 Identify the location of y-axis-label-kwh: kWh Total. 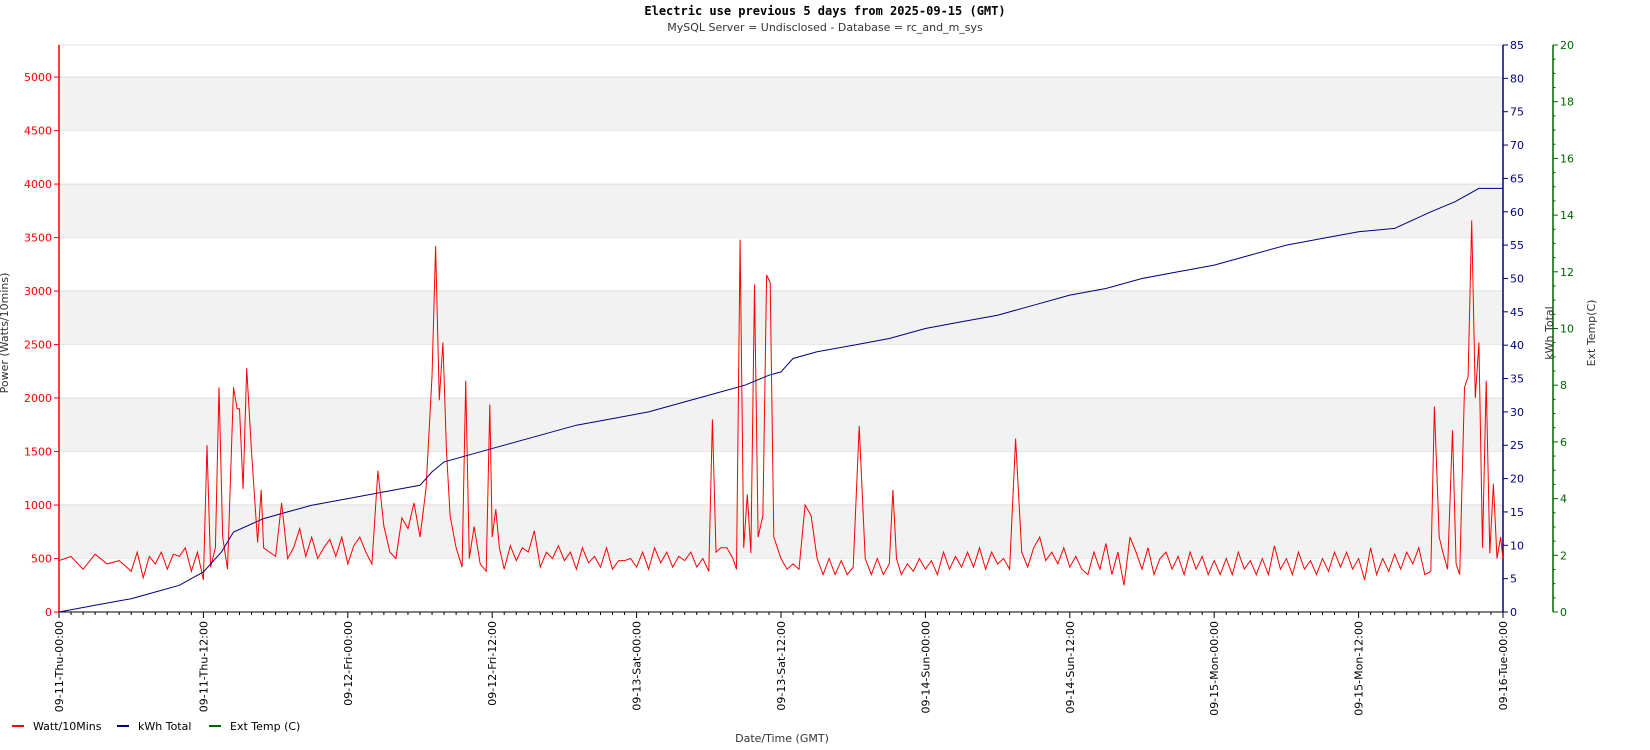
(1549, 332).